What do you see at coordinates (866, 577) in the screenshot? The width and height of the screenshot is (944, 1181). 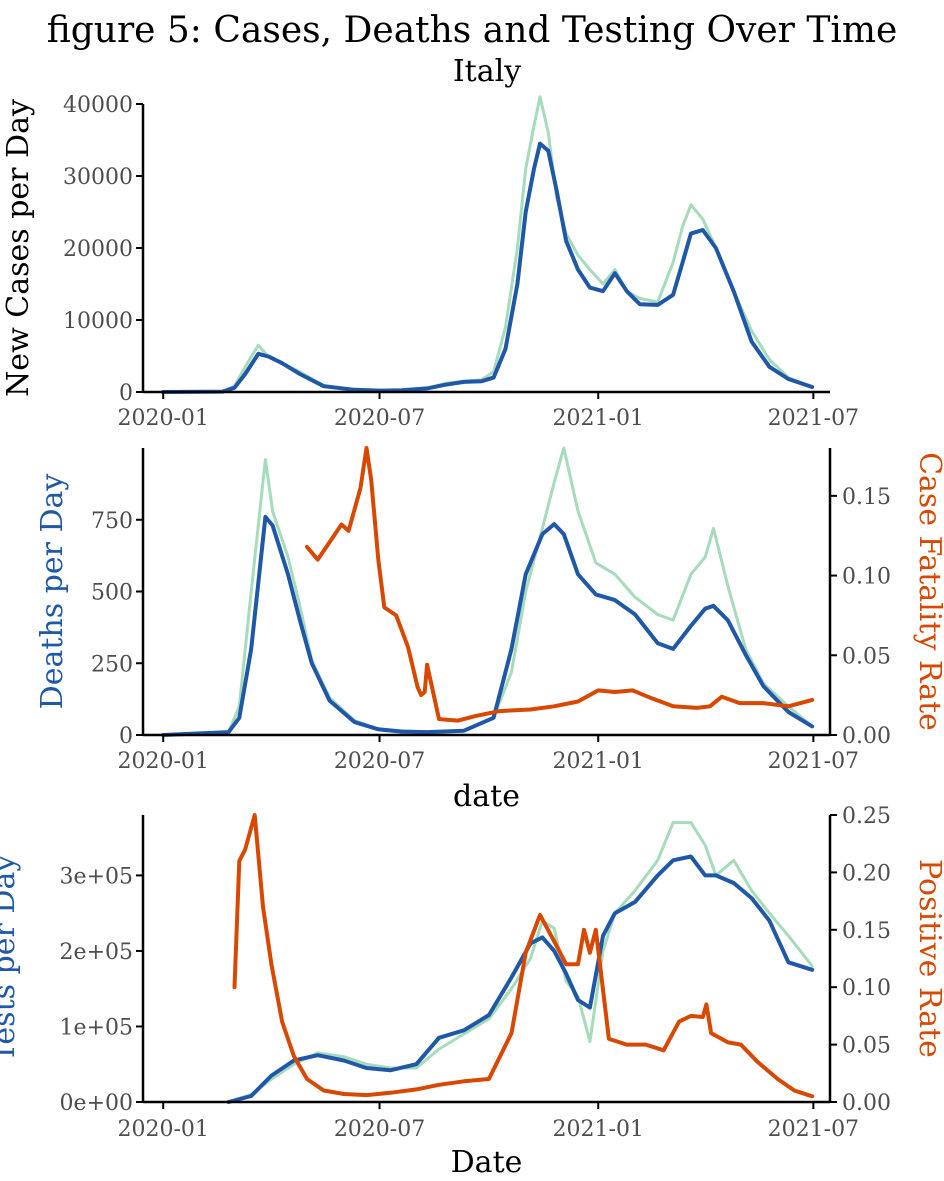 I see `deaths-y-right-tick-label: 0.10` at bounding box center [866, 577].